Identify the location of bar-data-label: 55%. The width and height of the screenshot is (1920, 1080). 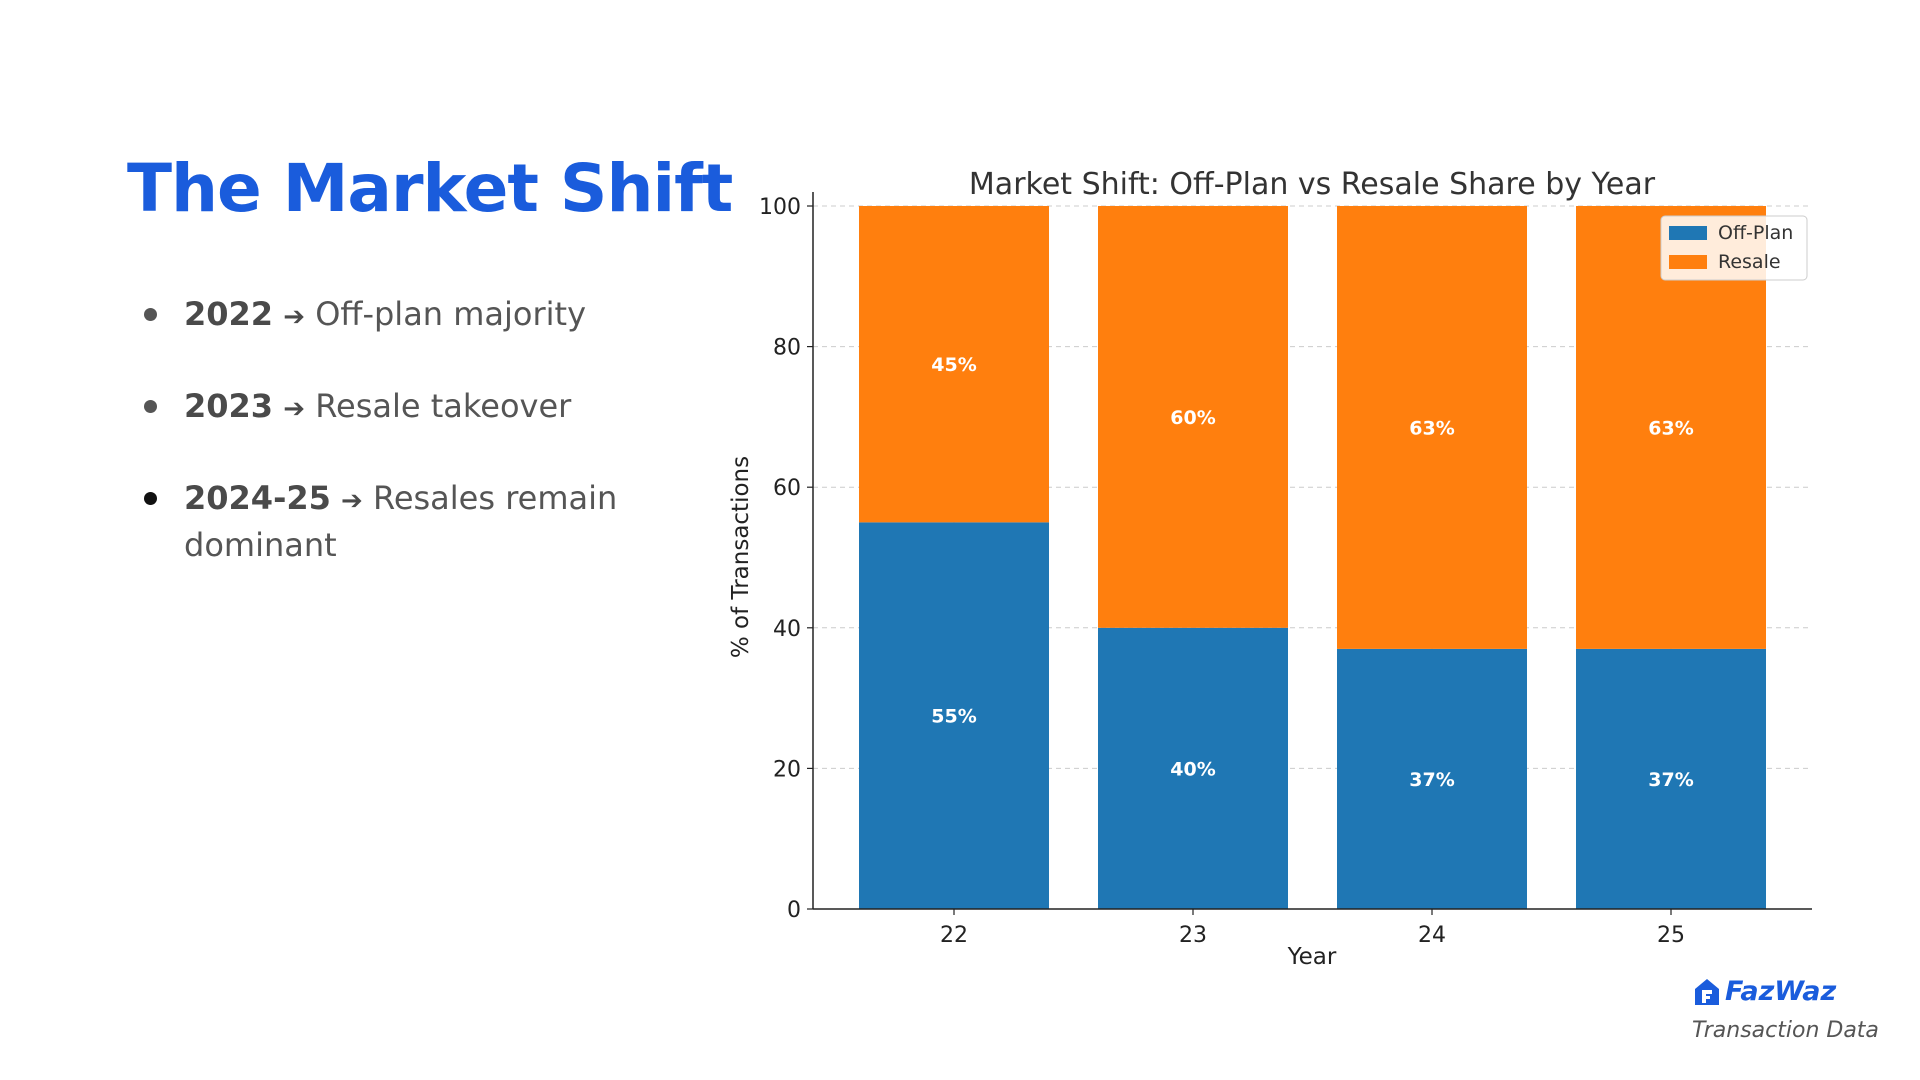
(953, 717).